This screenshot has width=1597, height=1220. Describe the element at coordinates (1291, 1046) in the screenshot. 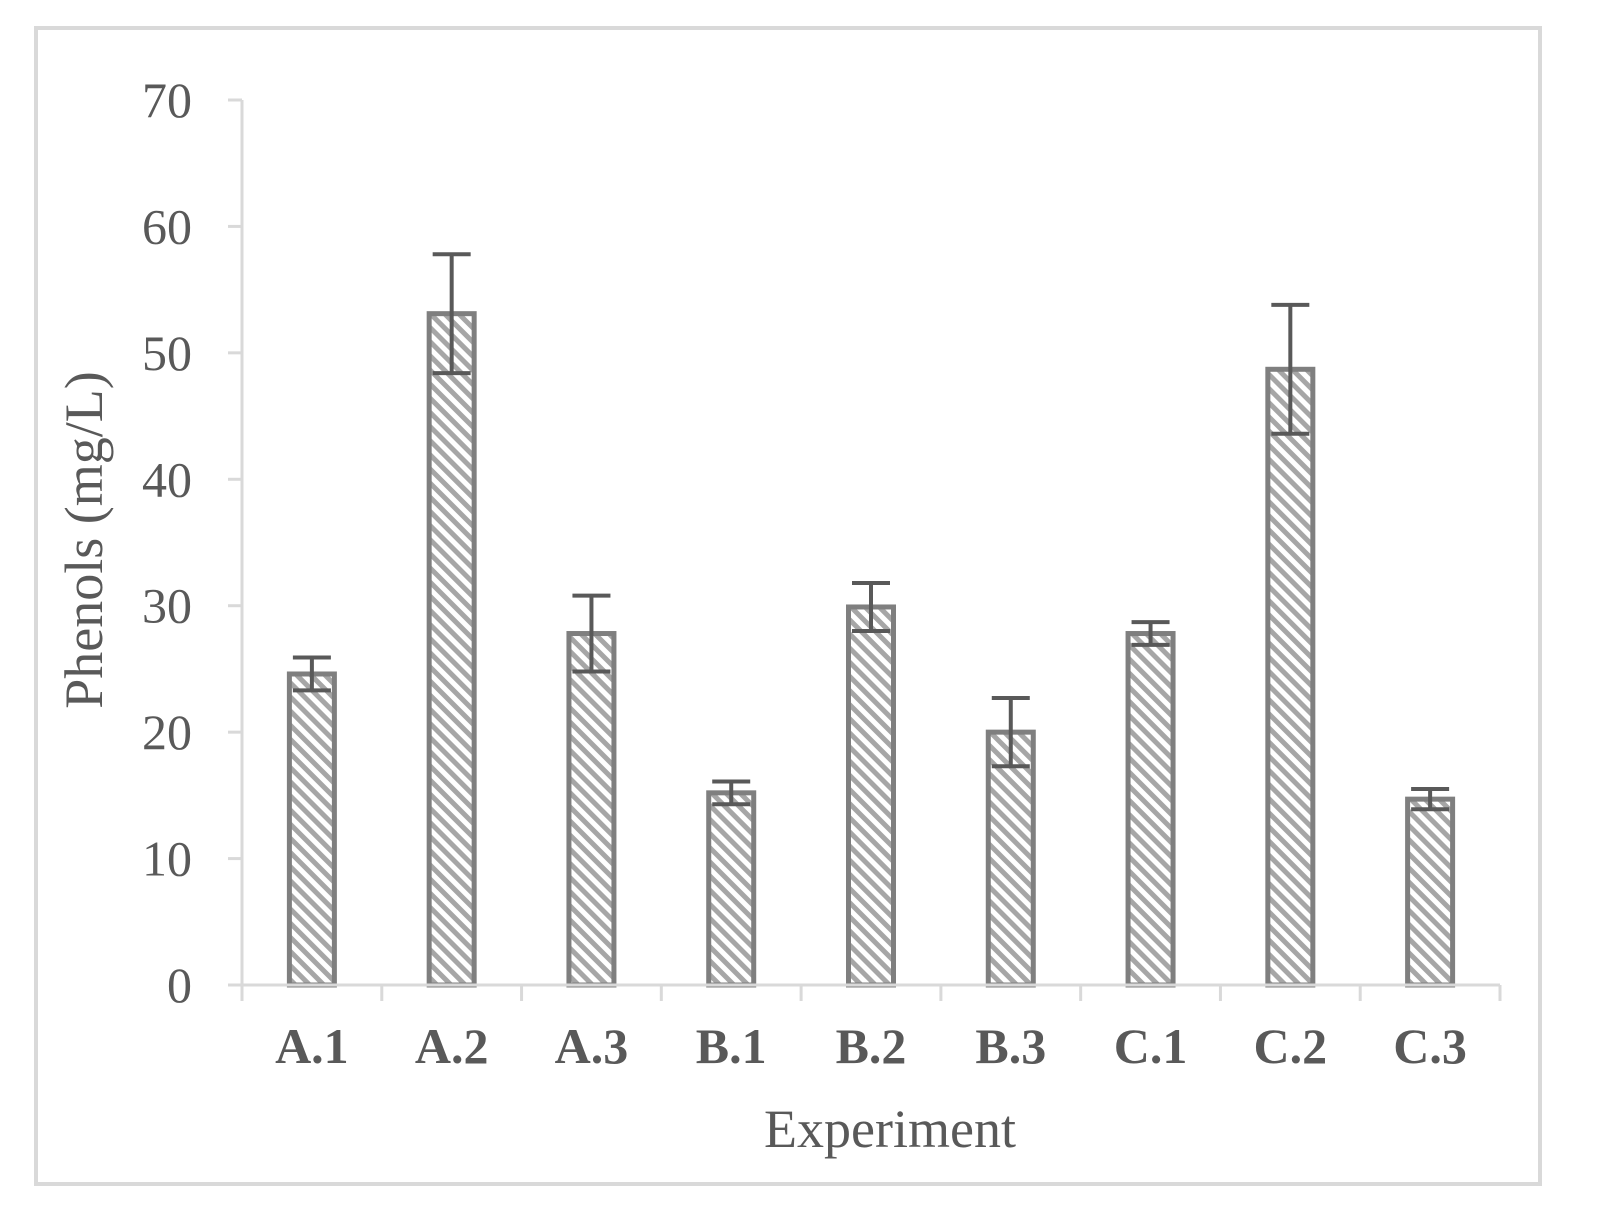

I see `x-category-label: C.2` at that location.